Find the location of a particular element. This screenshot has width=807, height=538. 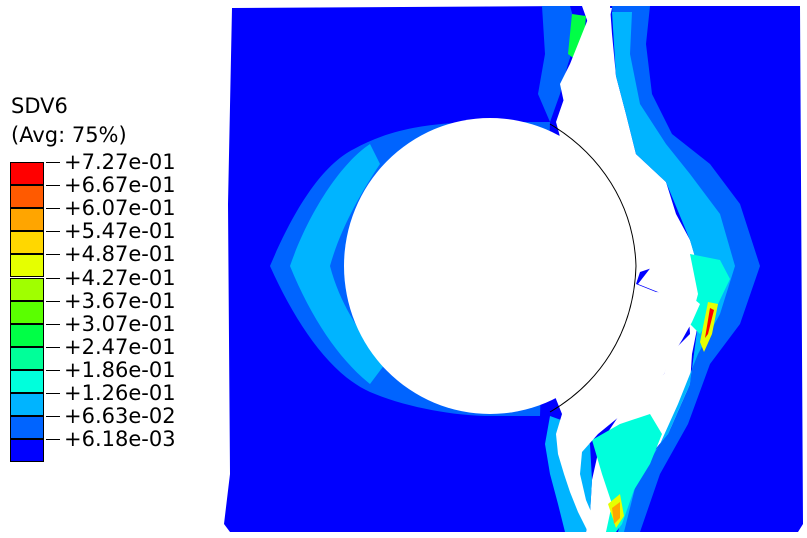

hole-right-edge is located at coordinates (593, 268).